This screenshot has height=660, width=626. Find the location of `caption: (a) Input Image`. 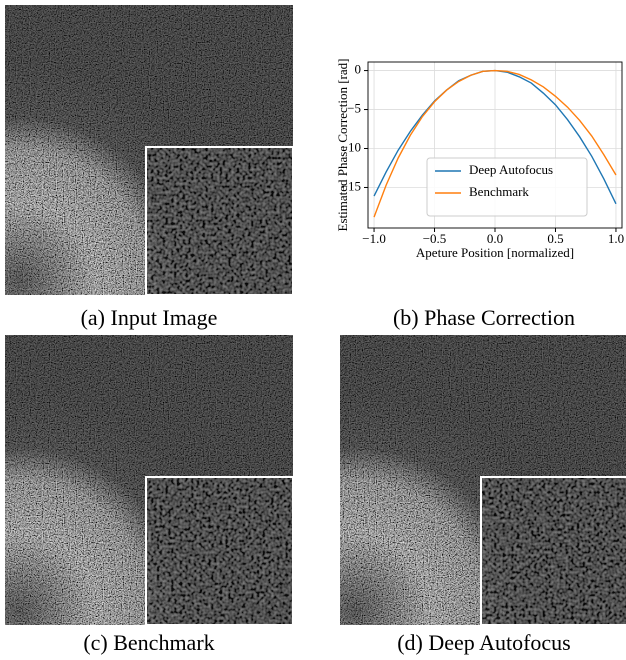

caption: (a) Input Image is located at coordinates (149, 317).